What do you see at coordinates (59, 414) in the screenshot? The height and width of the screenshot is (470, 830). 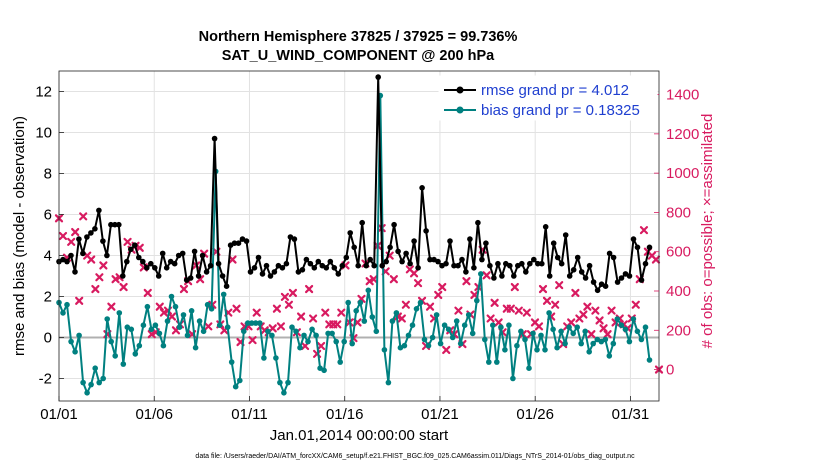 I see `x-tick-label: 01/01` at bounding box center [59, 414].